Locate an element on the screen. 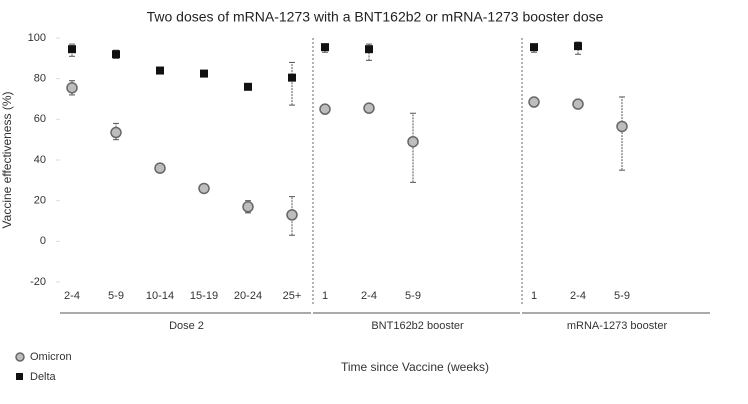 The height and width of the screenshot is (404, 748). x-tick-label: 10-14 is located at coordinates (160, 296).